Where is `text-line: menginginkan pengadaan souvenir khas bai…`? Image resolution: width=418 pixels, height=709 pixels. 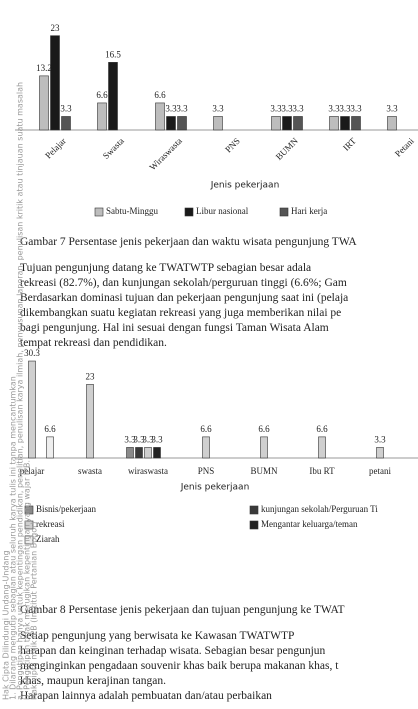 text-line: menginginkan pengadaan souvenir khas bai… is located at coordinates (179, 666).